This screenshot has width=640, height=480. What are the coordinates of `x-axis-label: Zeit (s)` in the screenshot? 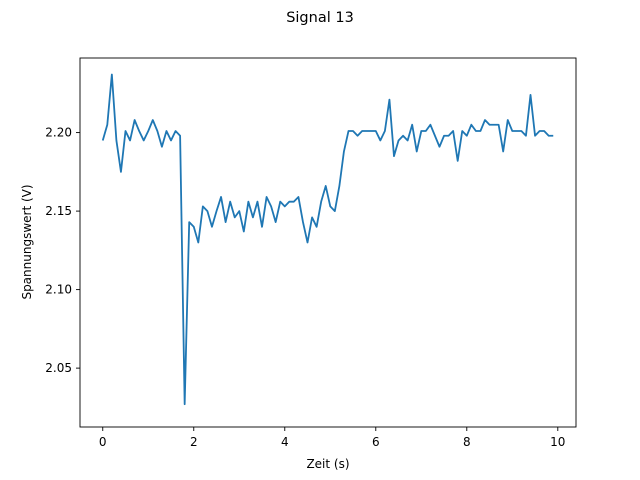 It's located at (327, 464).